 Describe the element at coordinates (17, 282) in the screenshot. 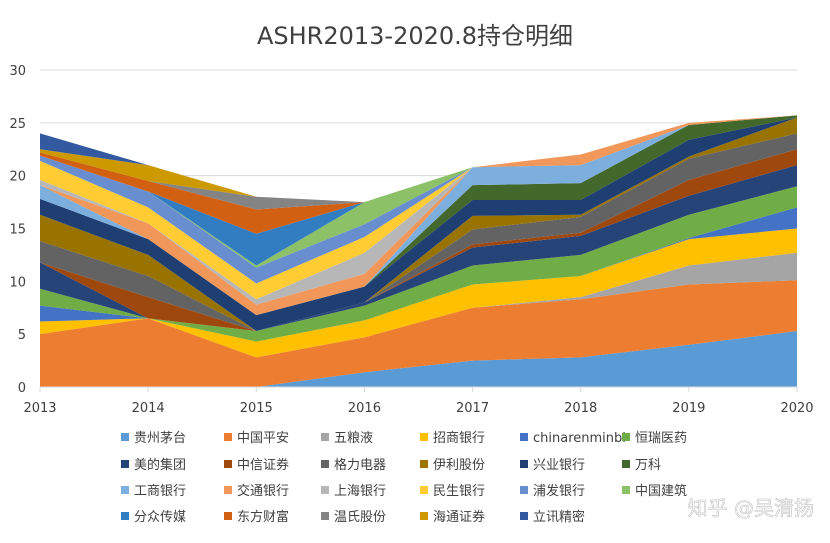

I see `y-tick-label: 10` at that location.